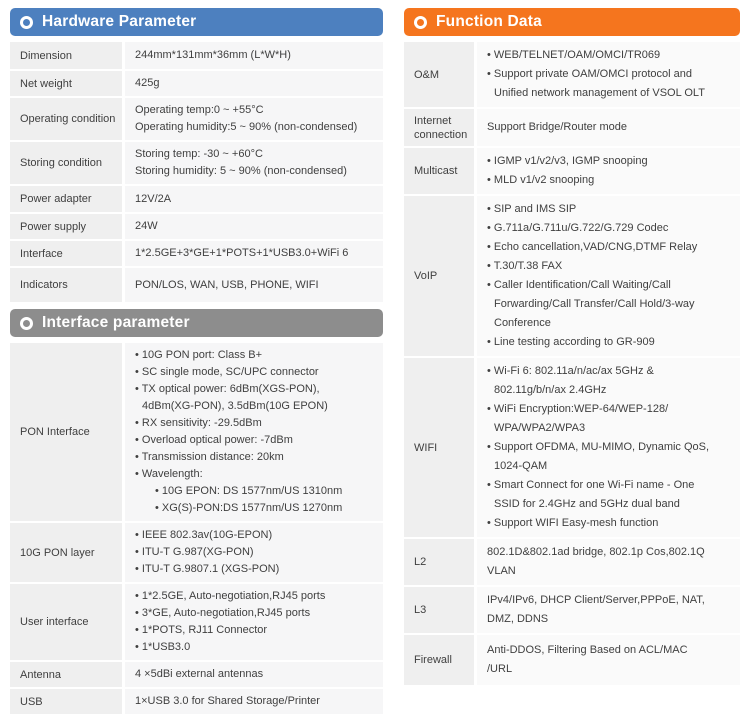 This screenshot has width=749, height=721. Describe the element at coordinates (572, 22) in the screenshot. I see `section-header-function: Function Data` at that location.